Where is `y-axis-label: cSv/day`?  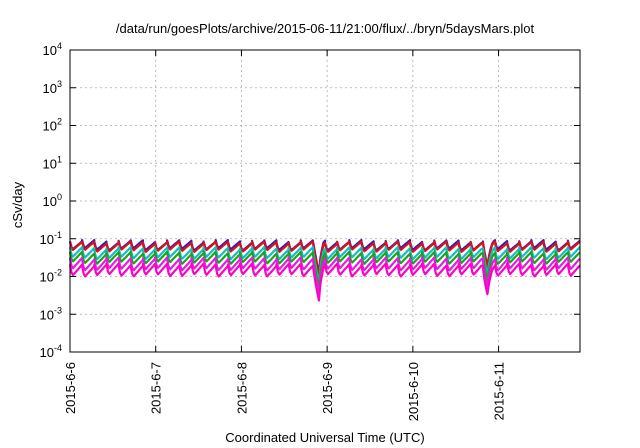 y-axis-label: cSv/day is located at coordinates (17, 204).